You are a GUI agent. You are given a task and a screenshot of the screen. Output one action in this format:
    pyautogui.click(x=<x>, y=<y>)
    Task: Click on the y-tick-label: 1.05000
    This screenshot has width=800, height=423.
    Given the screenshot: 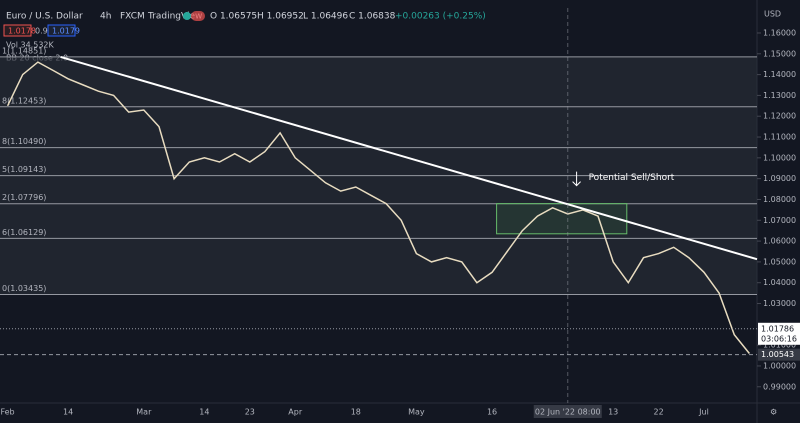 What is the action you would take?
    pyautogui.click(x=779, y=261)
    